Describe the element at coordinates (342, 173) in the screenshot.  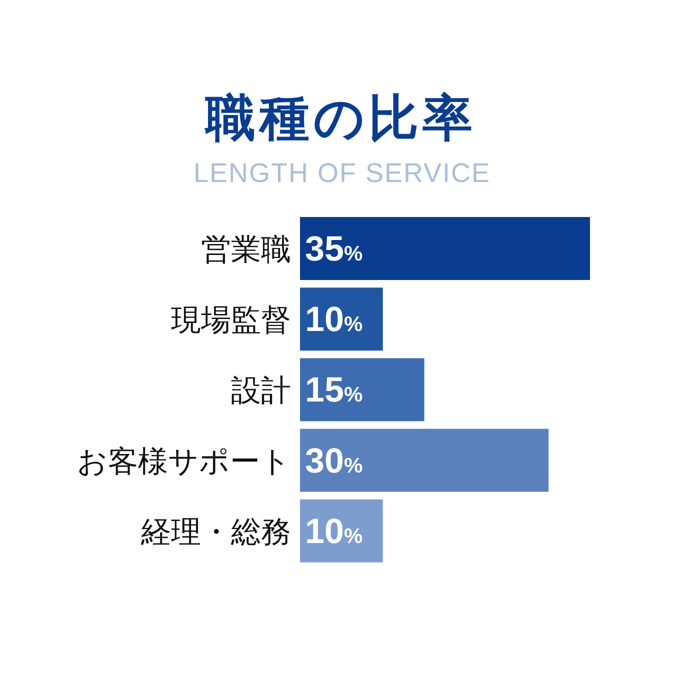
I see `subtitle: LENGTH OF SERVICE` at that location.